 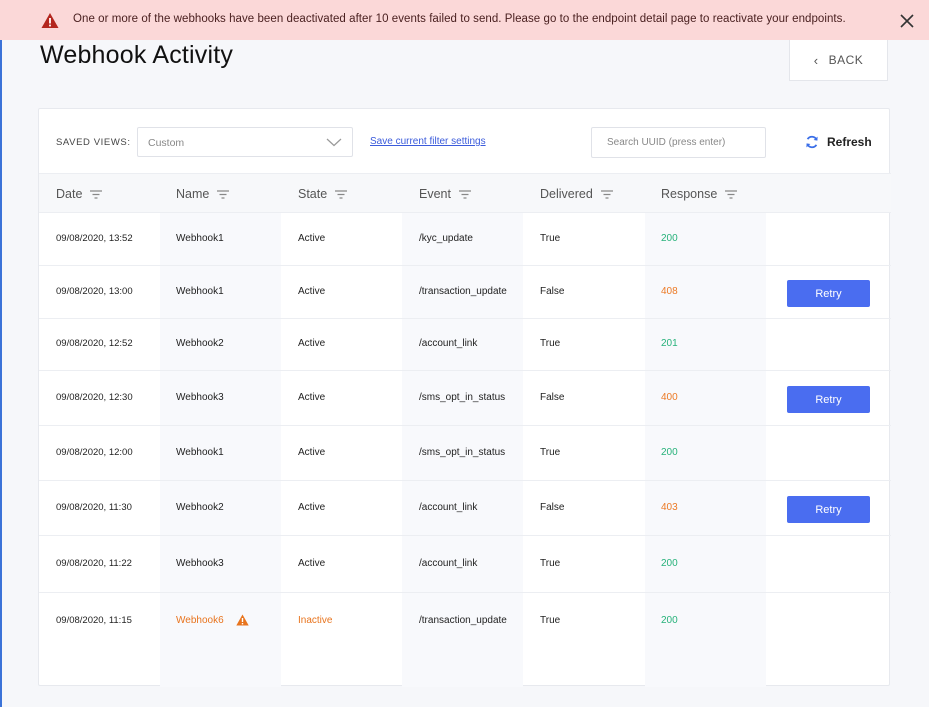 I want to click on cell-response: 403, so click(x=669, y=507).